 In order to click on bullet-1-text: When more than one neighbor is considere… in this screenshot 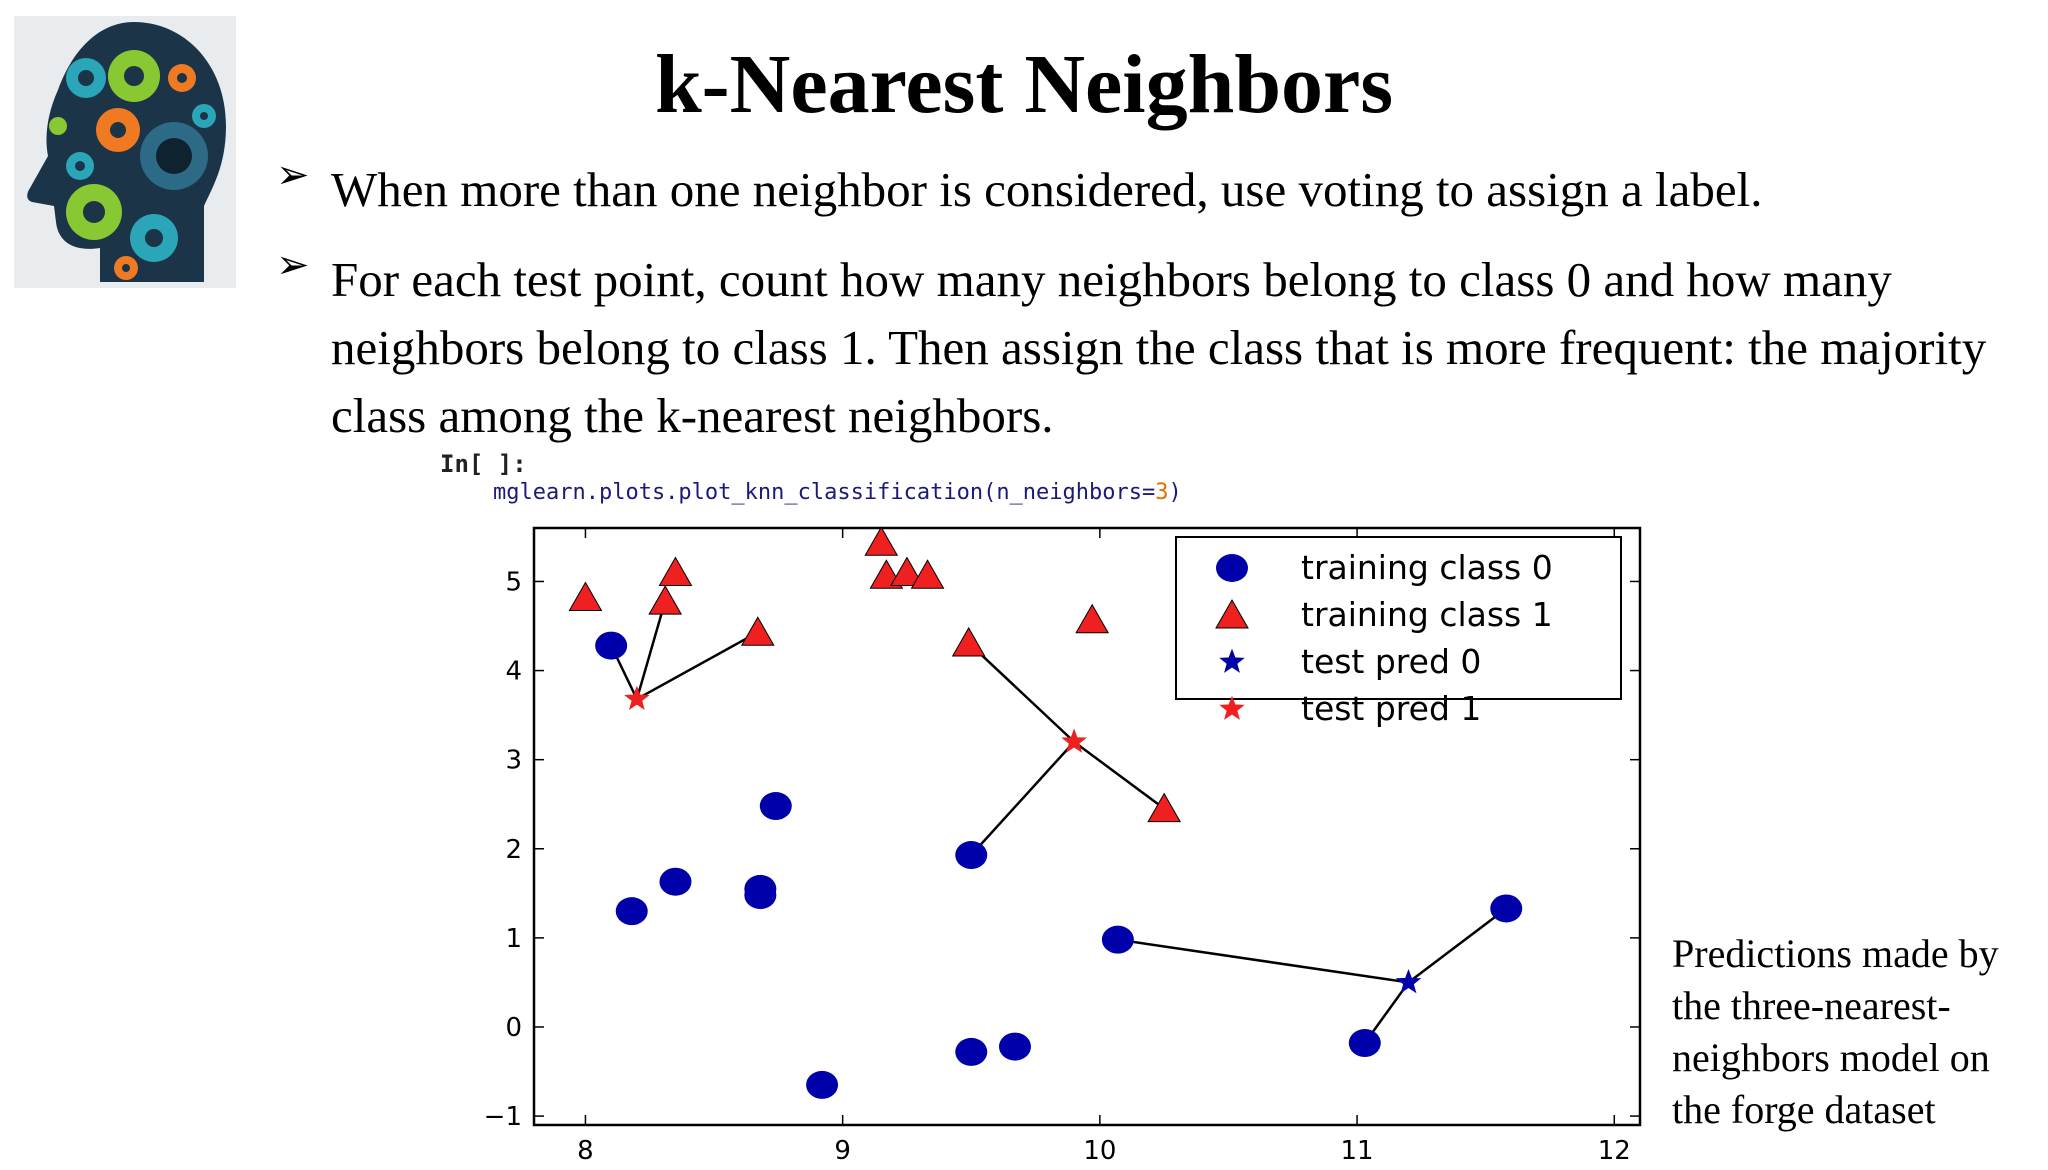, I will do `click(1047, 189)`.